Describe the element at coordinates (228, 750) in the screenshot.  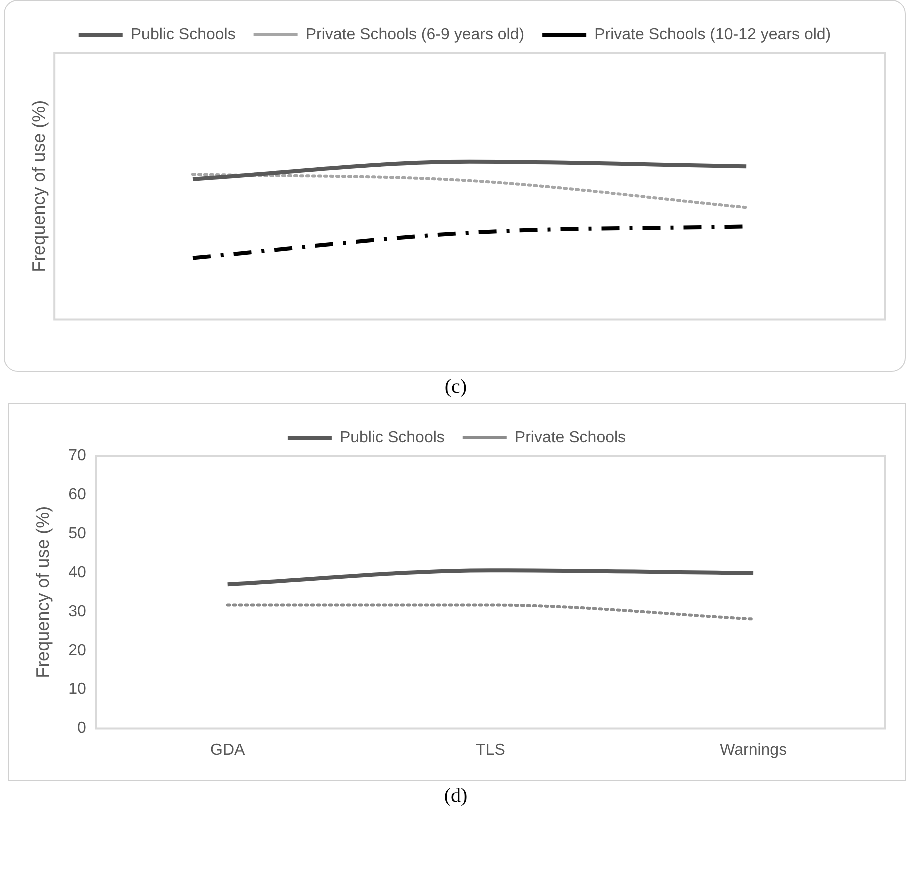
I see `x-tick-label: GDA` at that location.